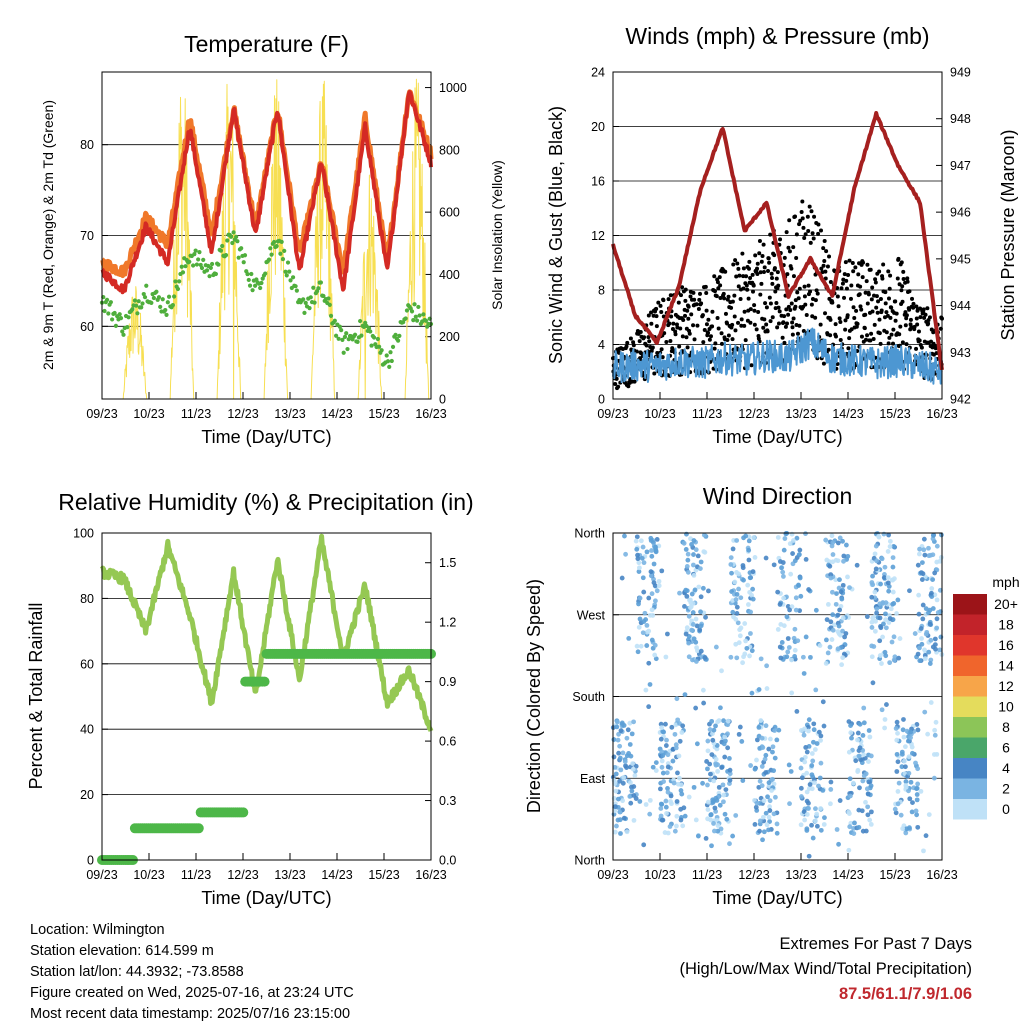 This screenshot has height=1025, width=1024. I want to click on x-tick-label: 10/23, so click(659, 875).